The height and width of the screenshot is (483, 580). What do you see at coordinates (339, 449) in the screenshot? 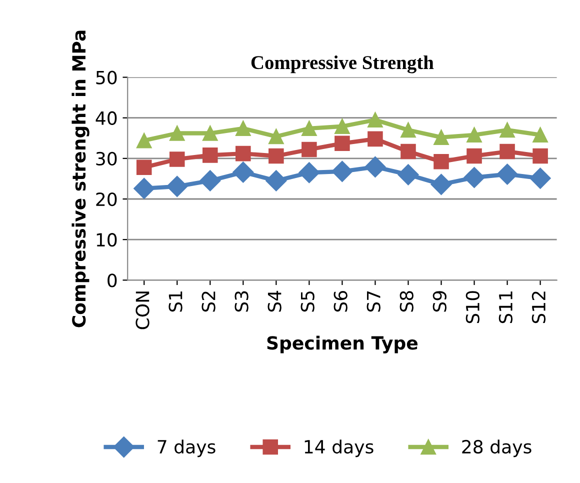
I see `legend-label: 14 days` at bounding box center [339, 449].